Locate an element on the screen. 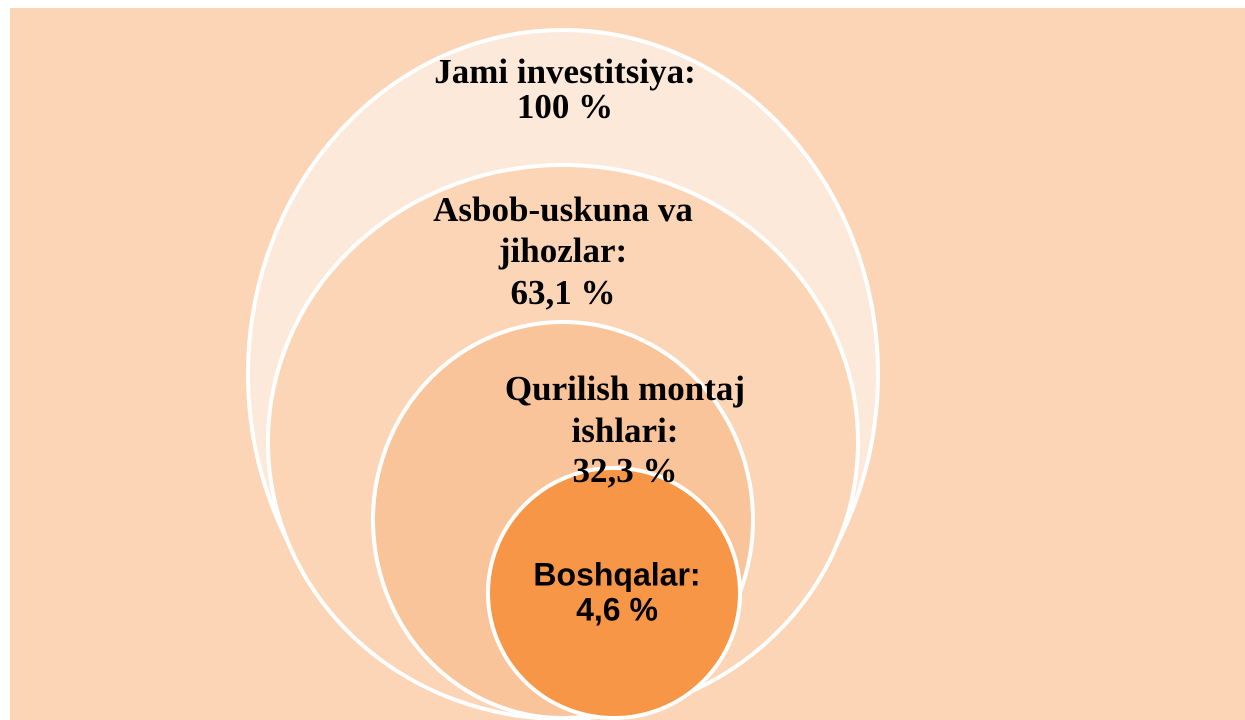 The width and height of the screenshot is (1245, 720). label: Boshqalar: is located at coordinates (616, 574).